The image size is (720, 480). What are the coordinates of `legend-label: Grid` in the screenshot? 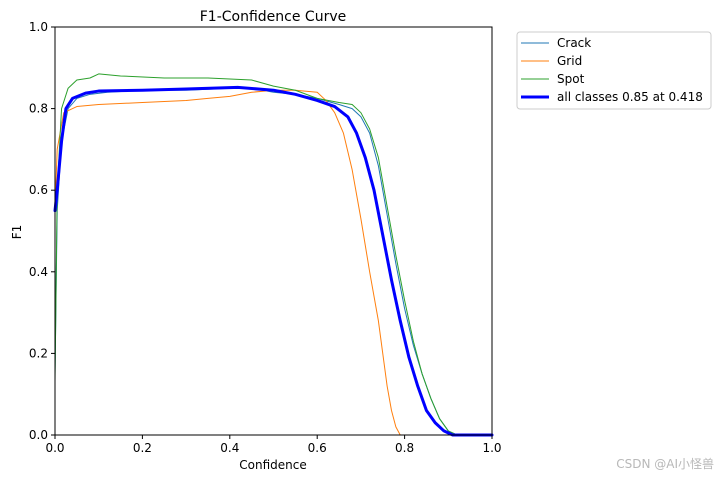 It's located at (569, 61).